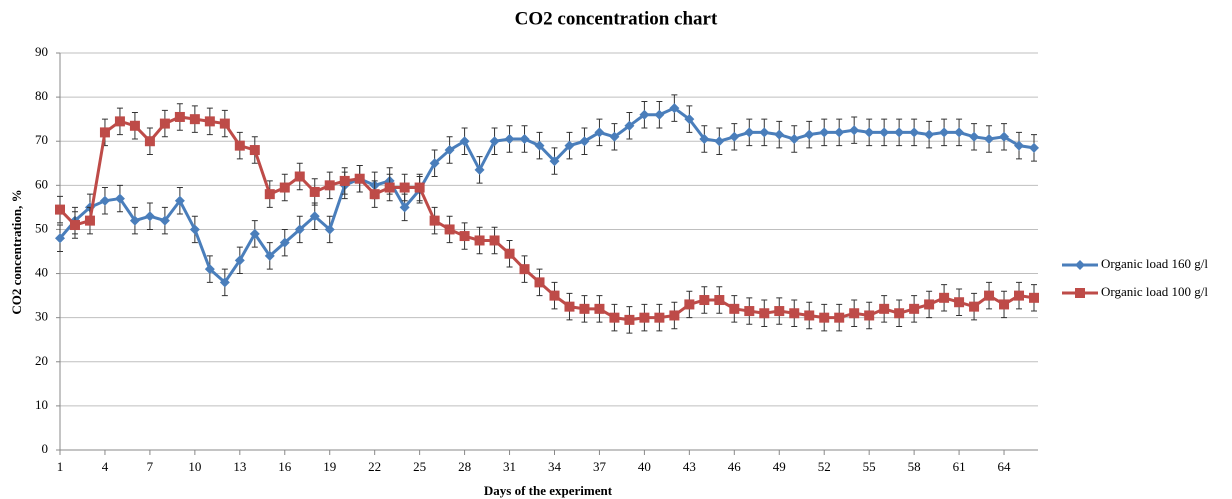 The width and height of the screenshot is (1232, 499). I want to click on x-tick-label: 7, so click(150, 466).